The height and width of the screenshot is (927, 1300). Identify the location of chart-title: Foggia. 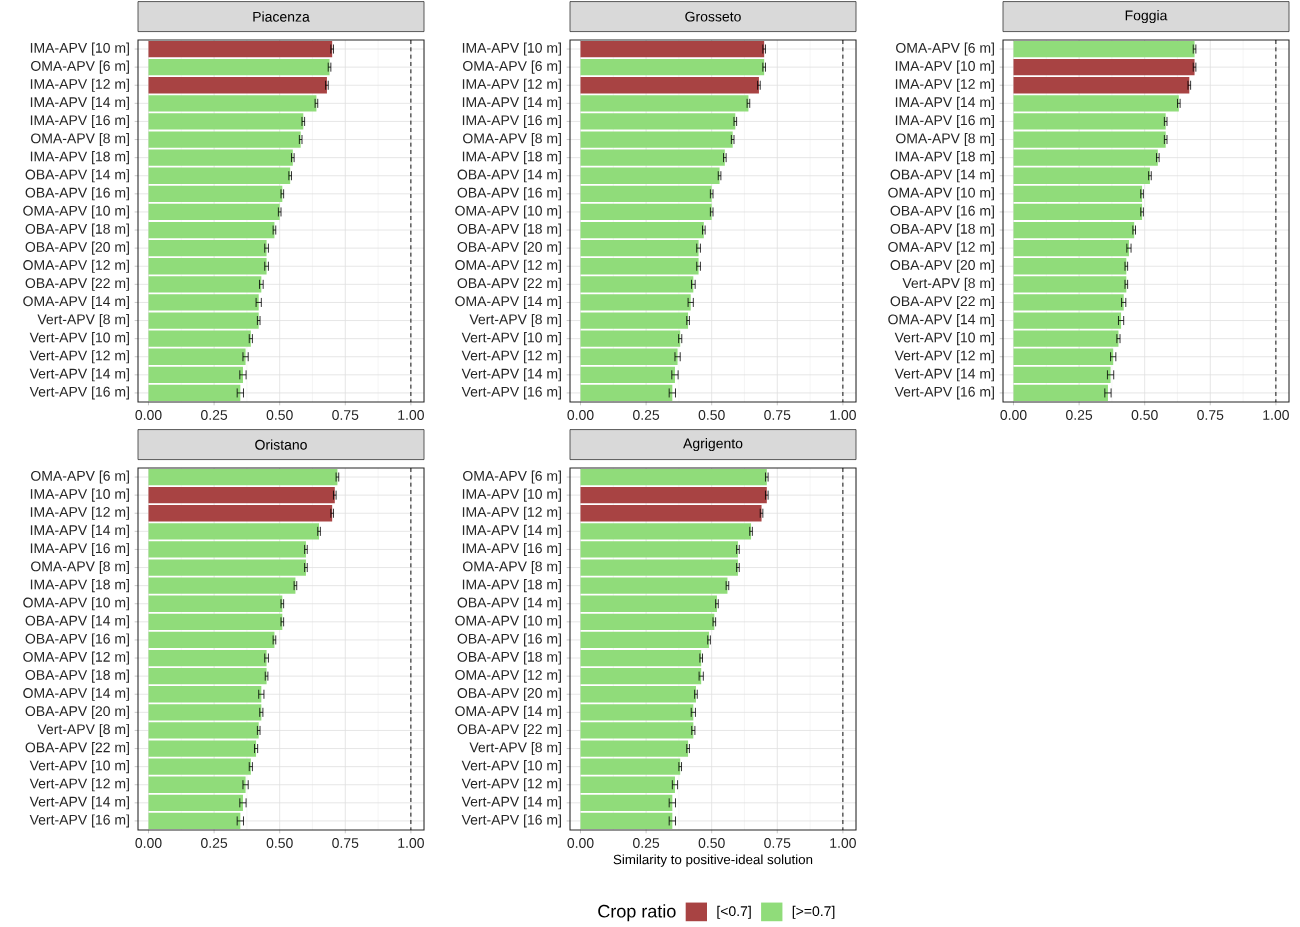
(1146, 17).